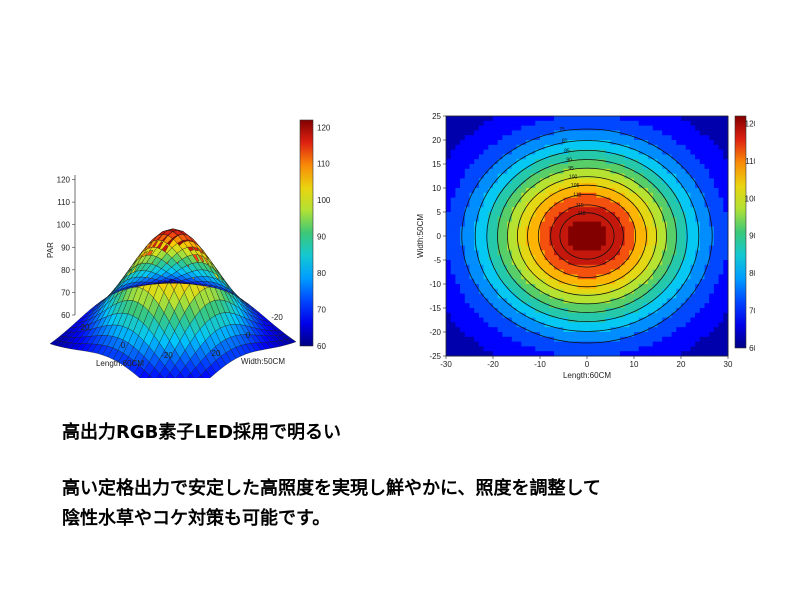 The width and height of the screenshot is (800, 600). What do you see at coordinates (446, 364) in the screenshot?
I see `contour-x-tick-label: -30` at bounding box center [446, 364].